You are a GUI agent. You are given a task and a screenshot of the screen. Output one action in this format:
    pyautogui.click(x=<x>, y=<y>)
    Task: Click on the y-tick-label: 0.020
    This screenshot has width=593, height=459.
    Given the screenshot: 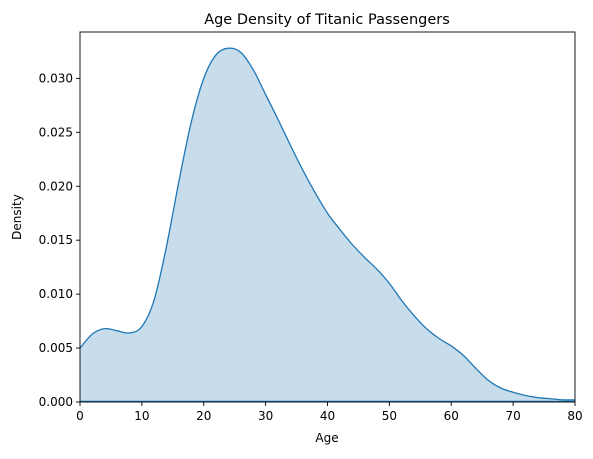 What is the action you would take?
    pyautogui.click(x=56, y=186)
    